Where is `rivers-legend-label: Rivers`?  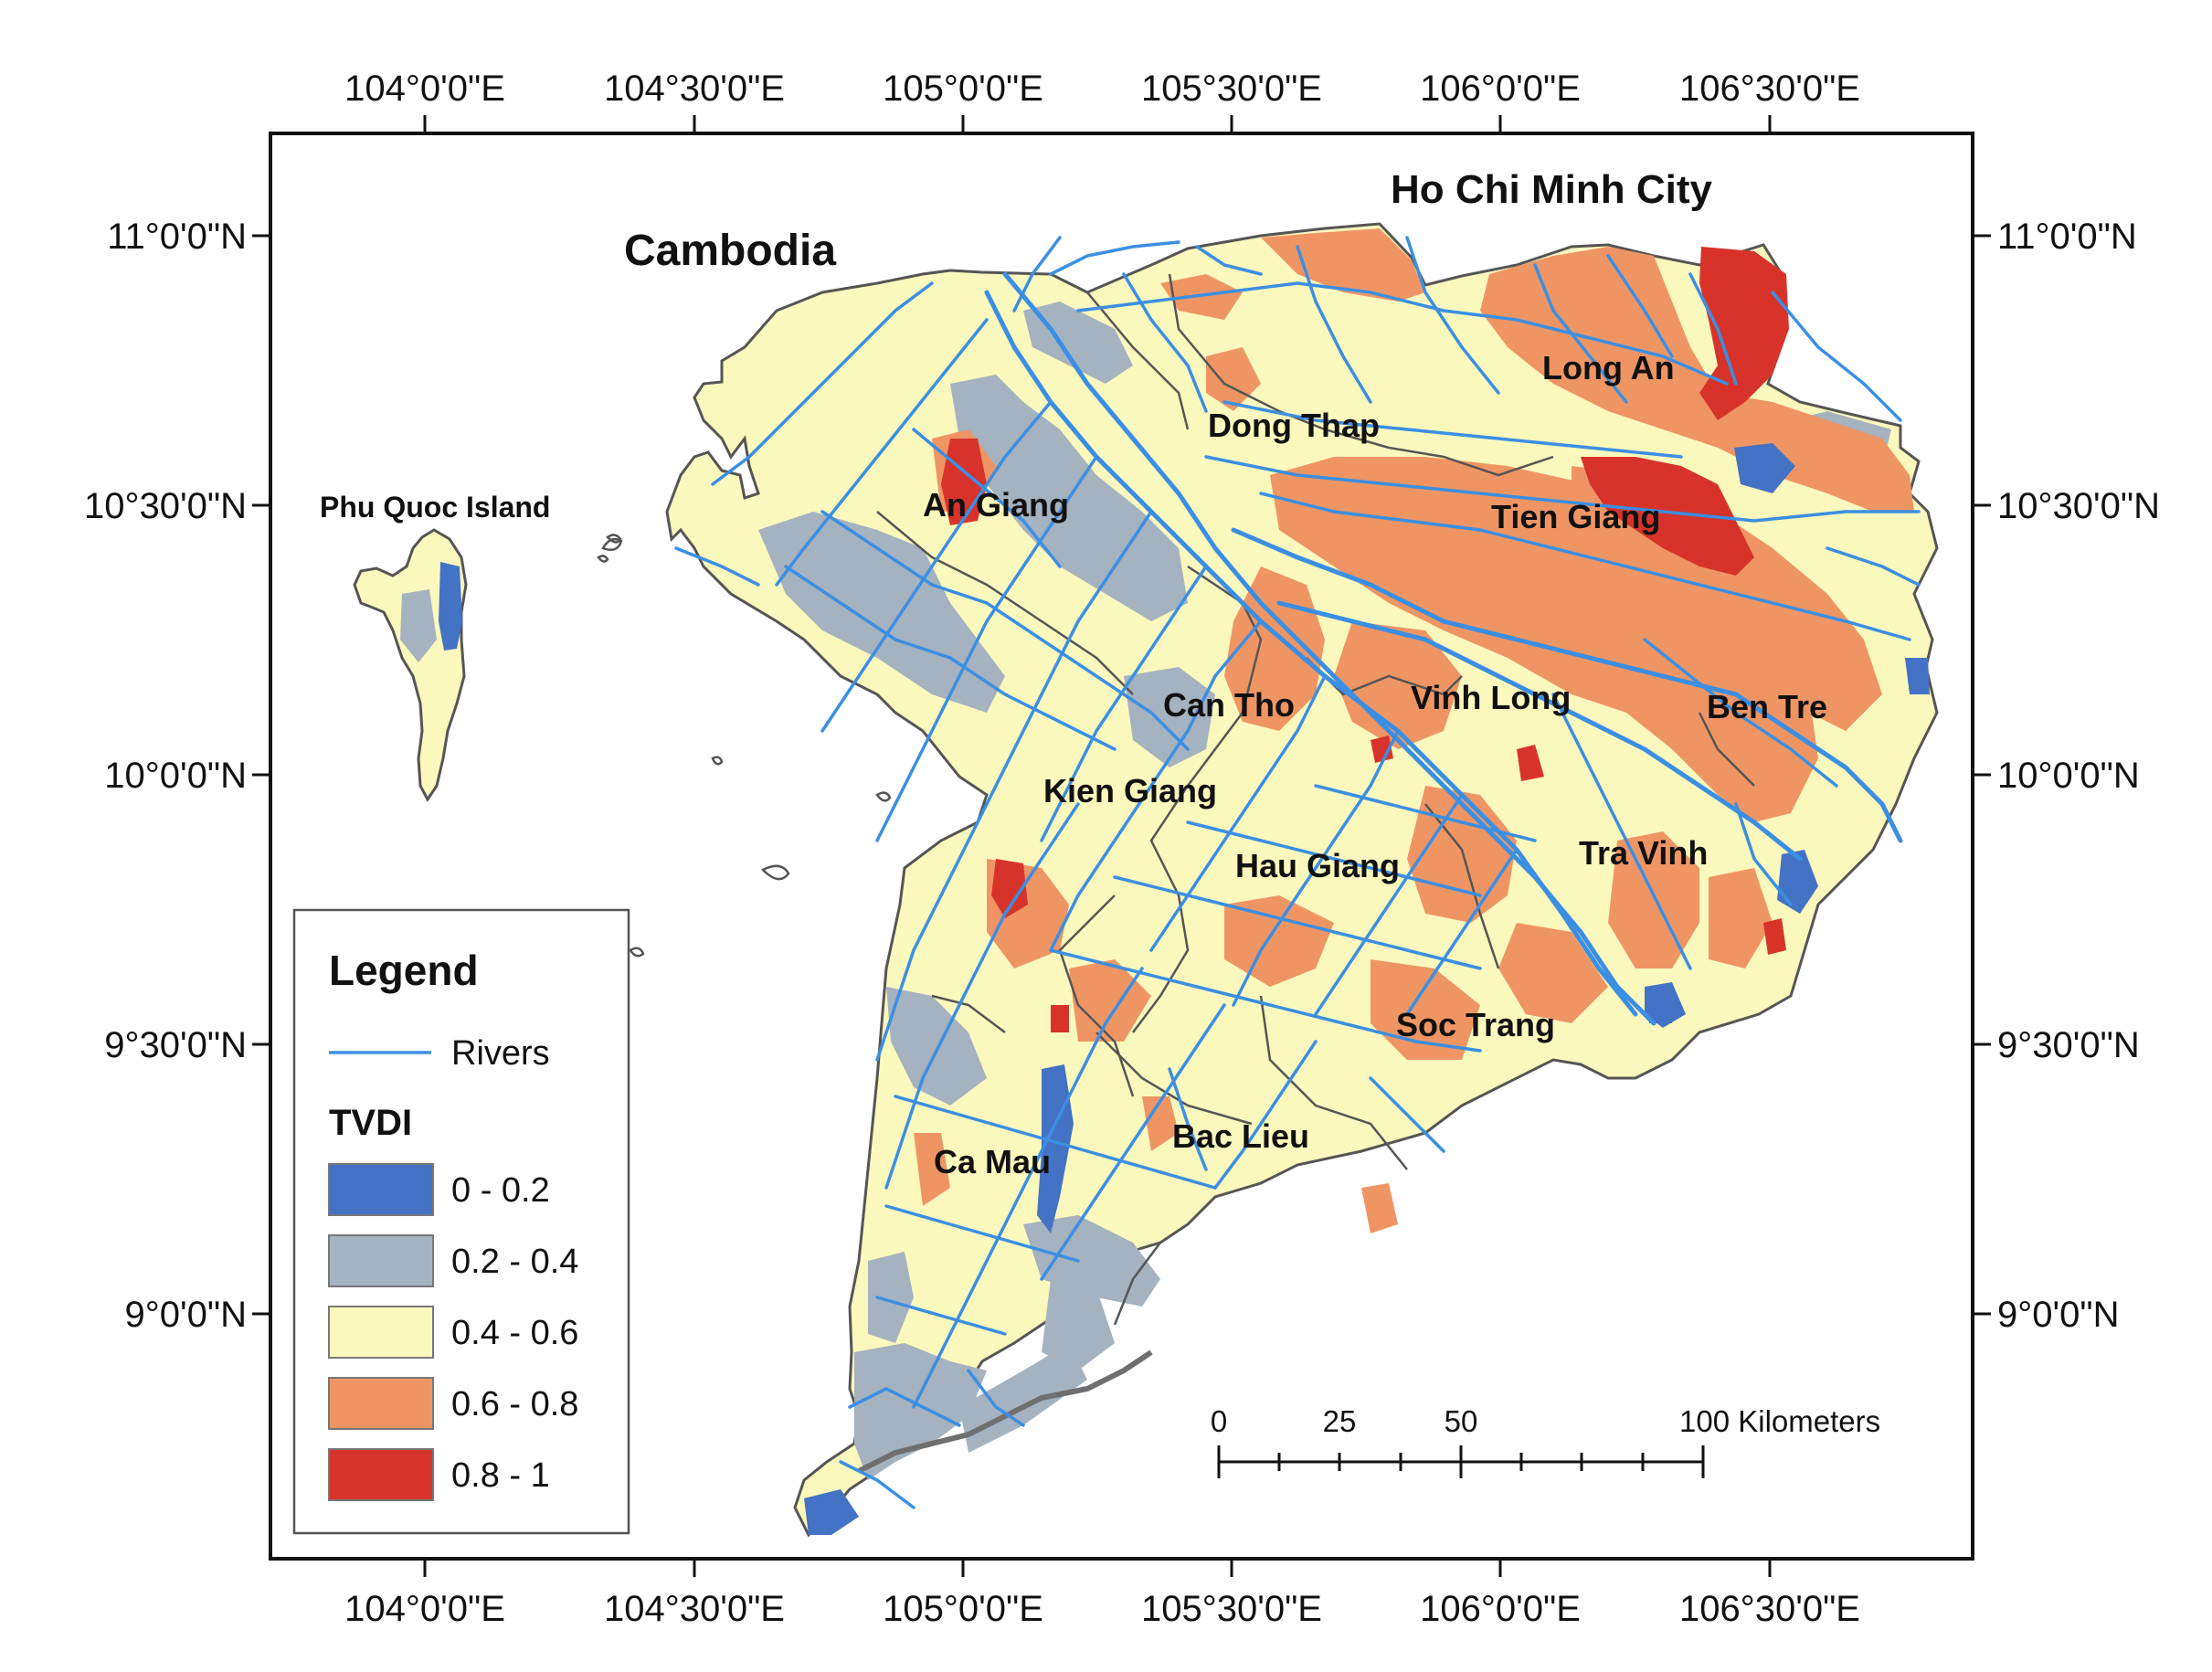
rivers-legend-label: Rivers is located at coordinates (501, 1053).